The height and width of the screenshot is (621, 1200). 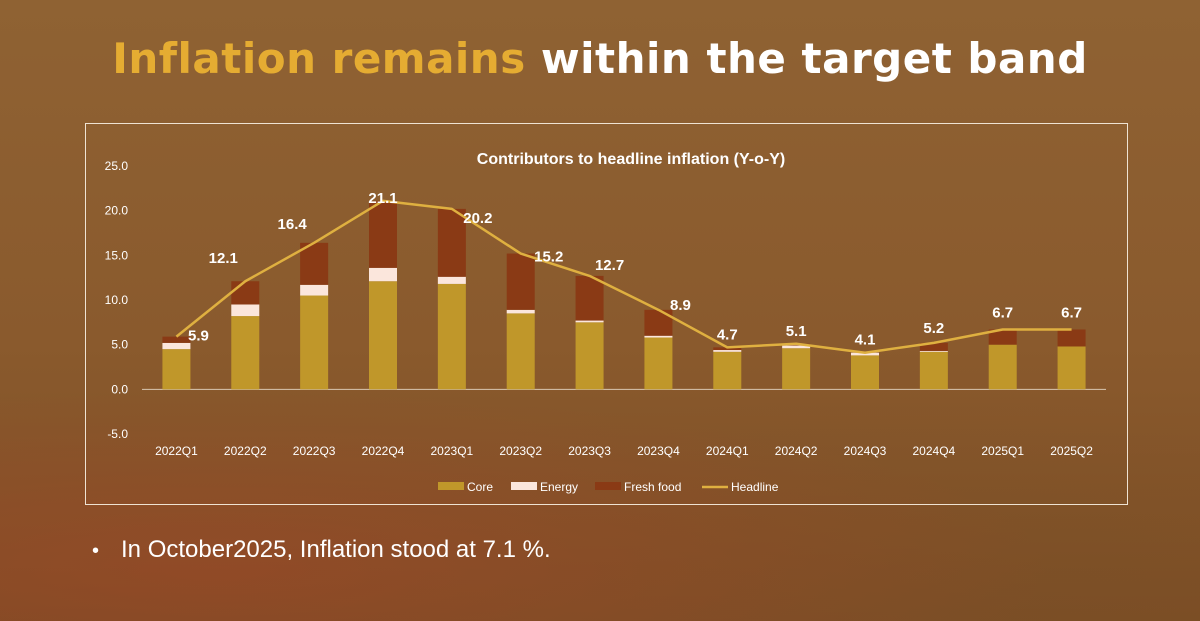 I want to click on x-tick-label: 2025Q1, so click(x=1002, y=451).